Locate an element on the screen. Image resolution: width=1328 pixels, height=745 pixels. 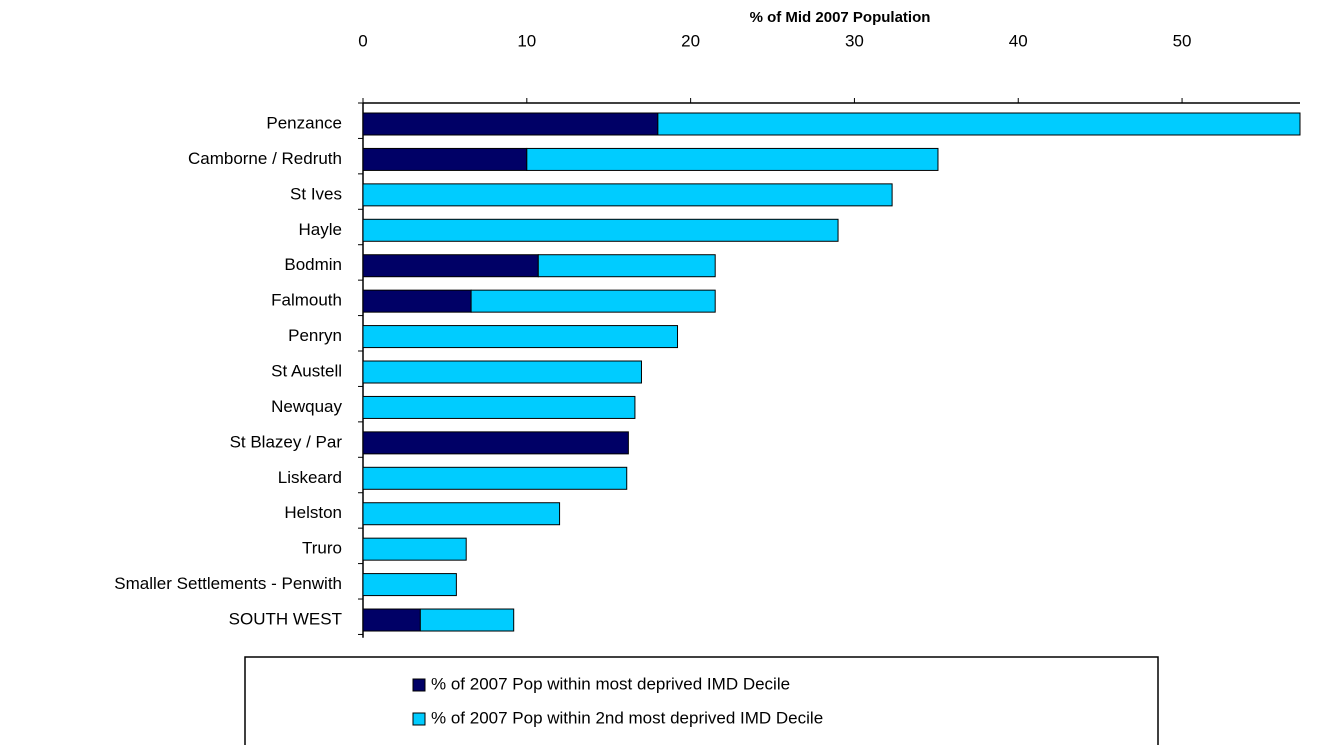
x-tick-label: 30 is located at coordinates (854, 40).